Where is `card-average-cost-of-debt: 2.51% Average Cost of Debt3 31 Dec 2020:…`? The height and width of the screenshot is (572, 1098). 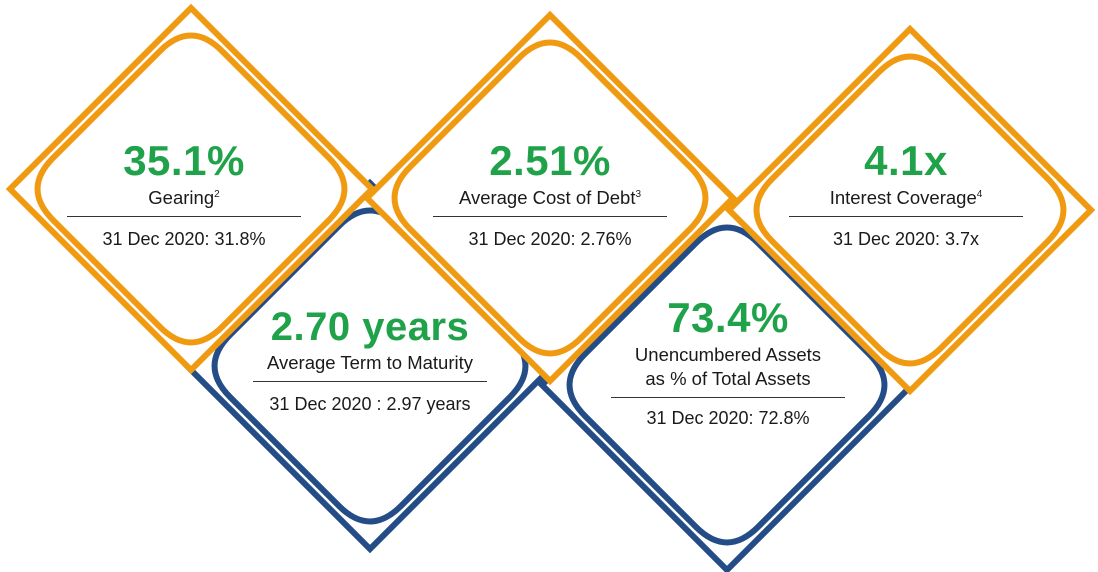 card-average-cost-of-debt: 2.51% Average Cost of Debt3 31 Dec 2020:… is located at coordinates (550, 195).